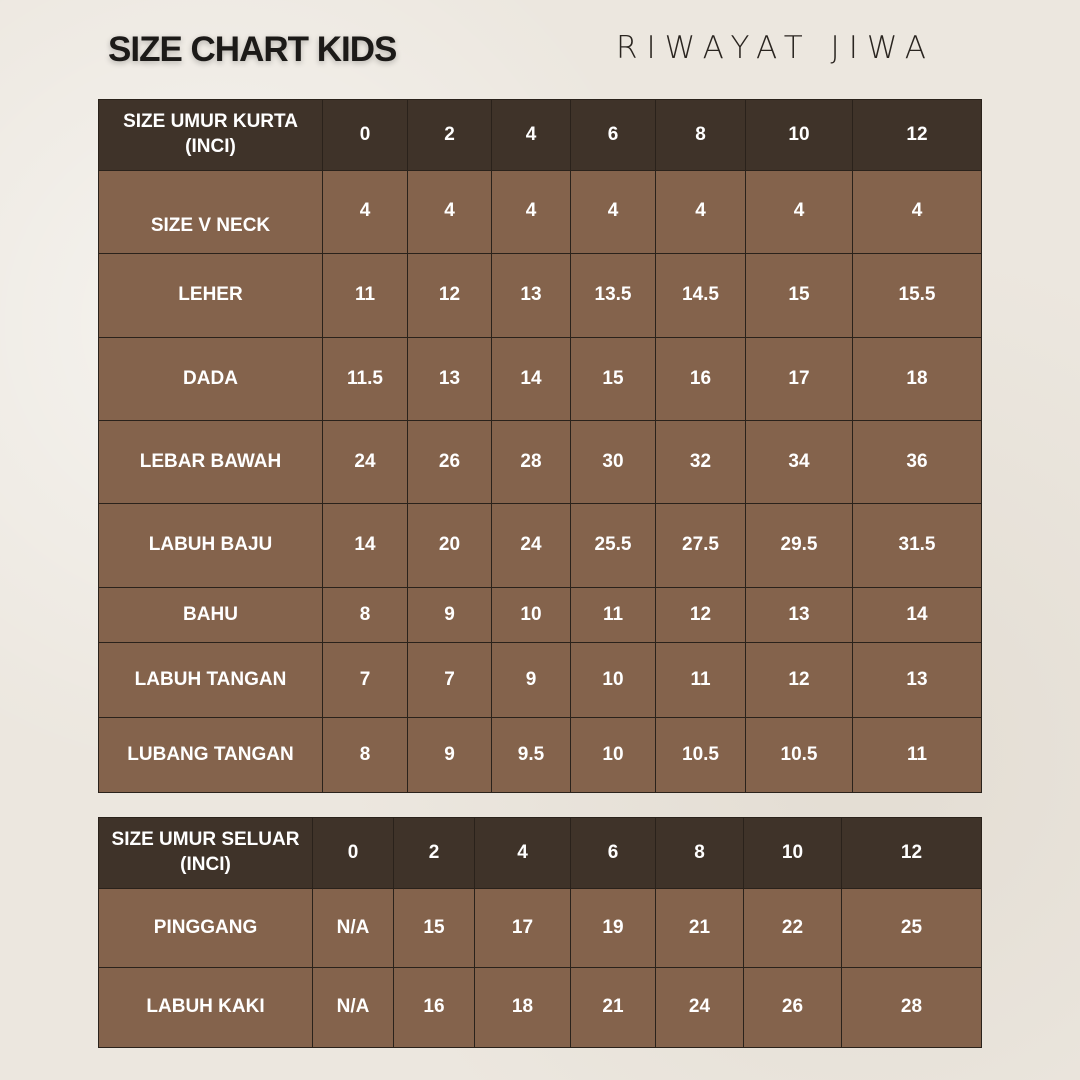 The image size is (1080, 1080). I want to click on measurement-label-cell: LABUH KAKI, so click(205, 1007).